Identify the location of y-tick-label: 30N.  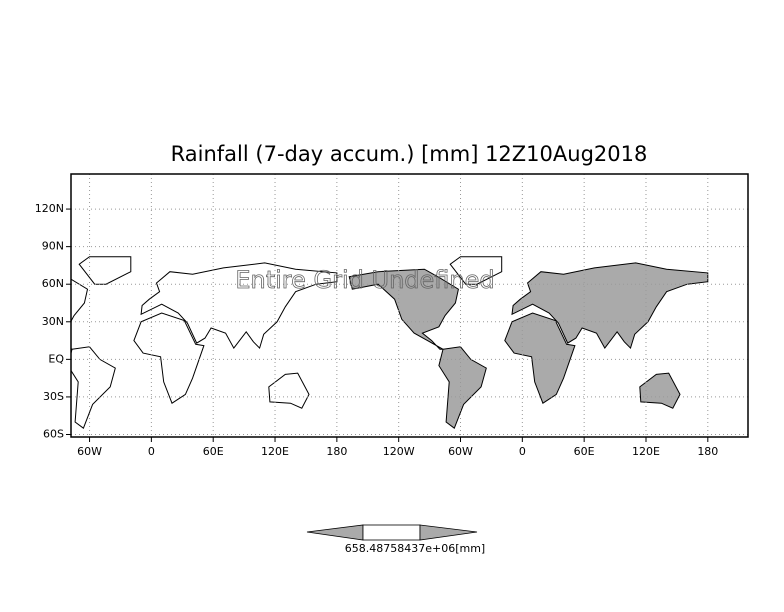
(53, 321).